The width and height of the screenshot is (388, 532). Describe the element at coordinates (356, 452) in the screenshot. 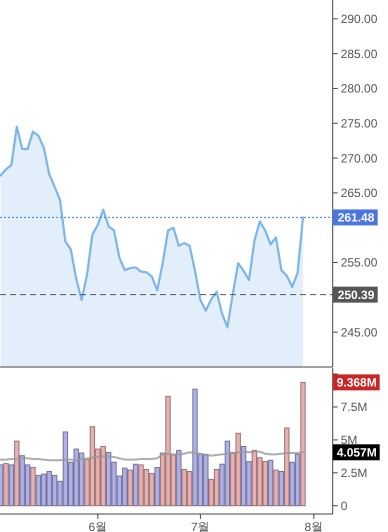

I see `text: 4.057M` at that location.